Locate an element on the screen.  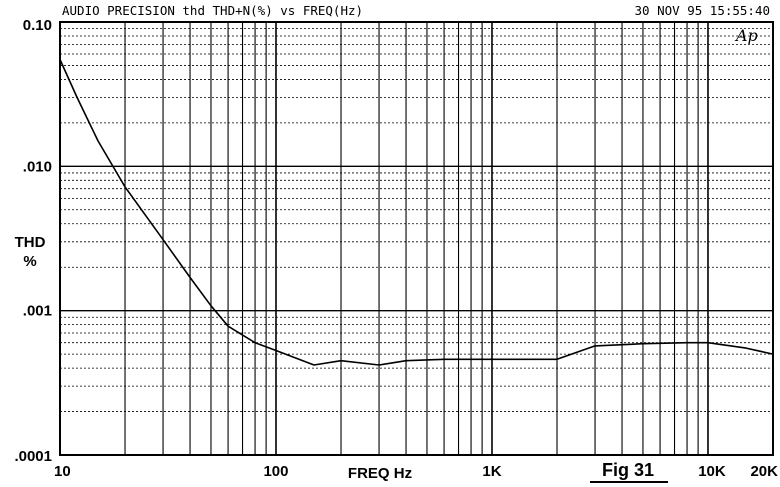
header-title: AUDIO PRECISION thd THD+N(%) vs FREQ(Hz) is located at coordinates (212, 10).